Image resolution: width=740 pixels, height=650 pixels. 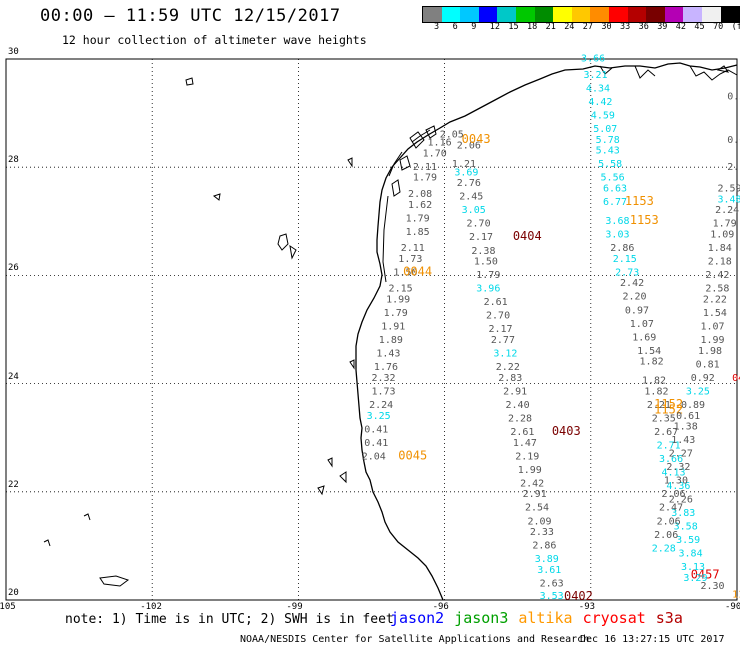 I want to click on wave-height-label: 2.15, so click(x=401, y=289).